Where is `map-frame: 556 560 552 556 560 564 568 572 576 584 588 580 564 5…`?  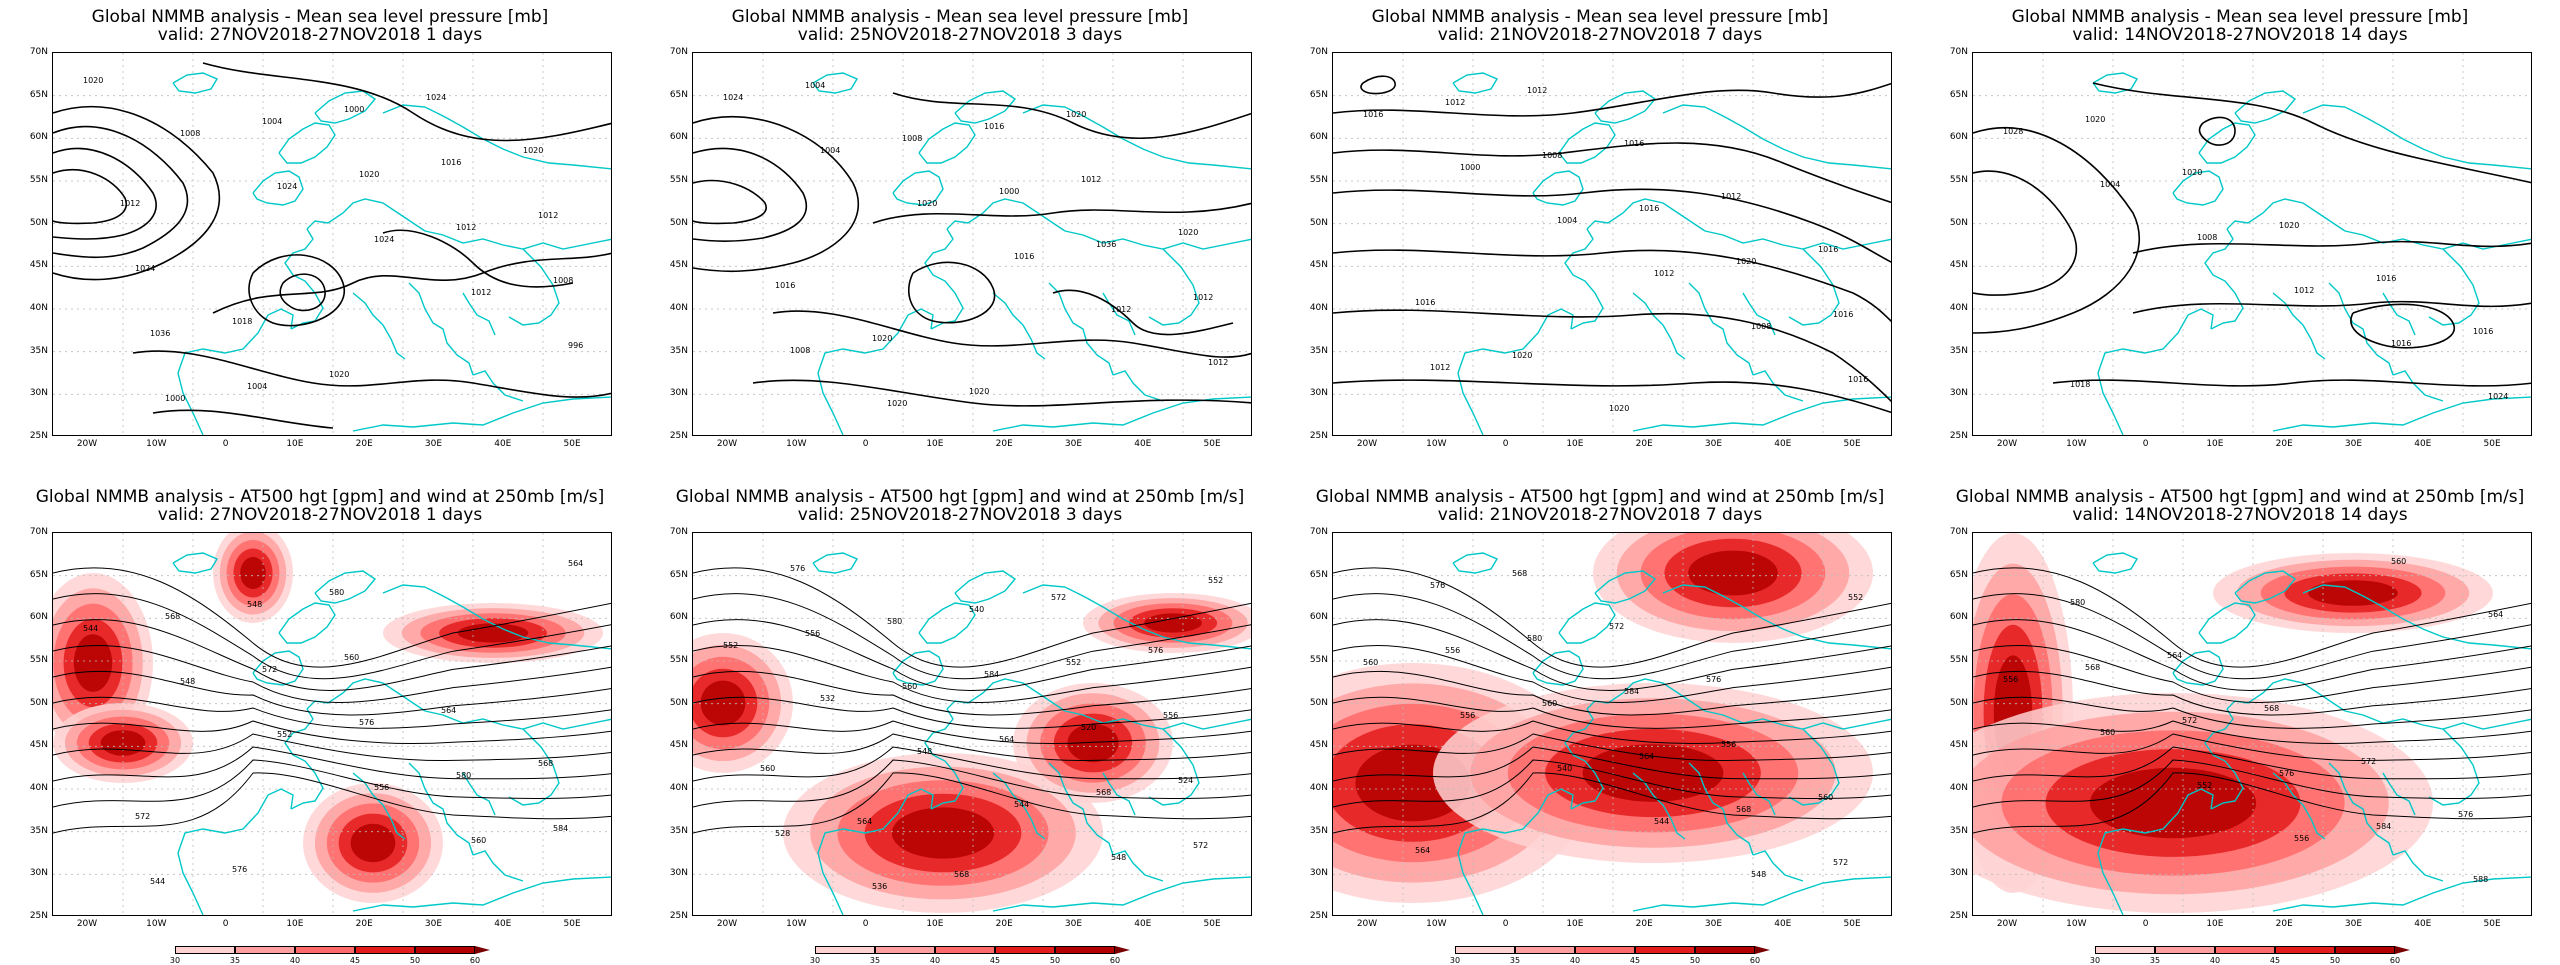
map-frame: 556 560 552 556 560 564 568 572 576 584 588 580 564 5… is located at coordinates (2252, 724).